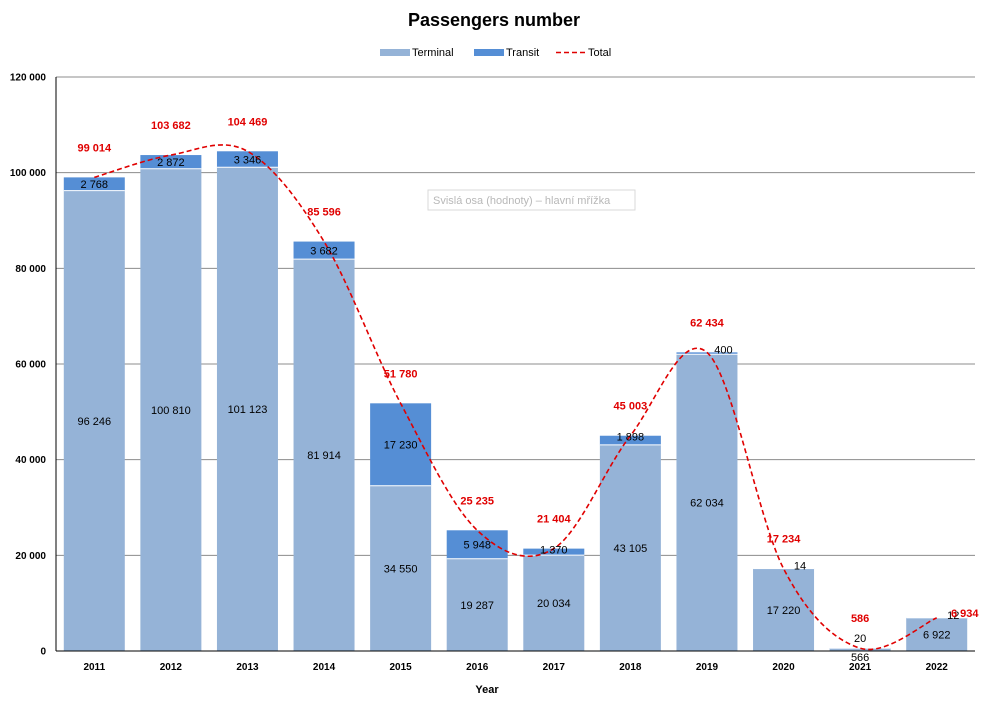  What do you see at coordinates (171, 667) in the screenshot?
I see `x-tick-label: 2012` at bounding box center [171, 667].